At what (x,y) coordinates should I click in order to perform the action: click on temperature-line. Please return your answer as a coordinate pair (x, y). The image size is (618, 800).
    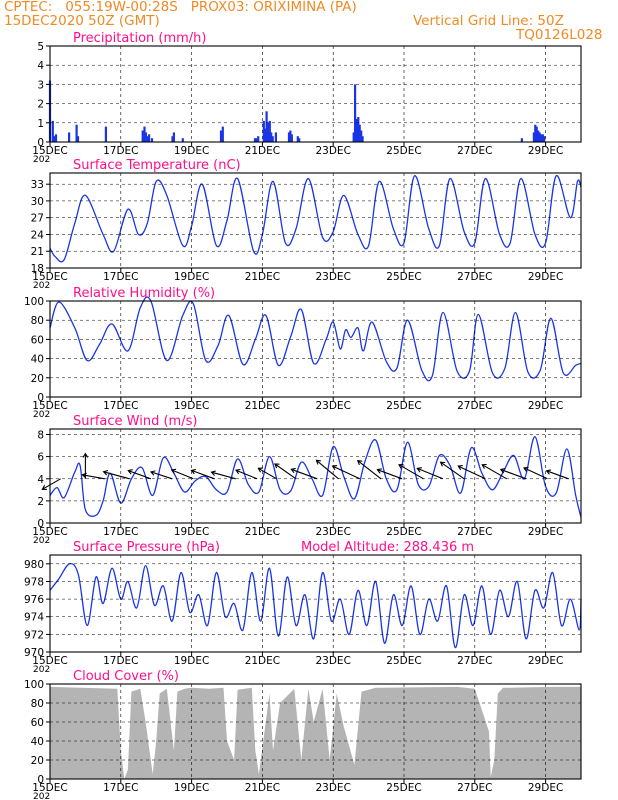
    Looking at the image, I should click on (315, 219).